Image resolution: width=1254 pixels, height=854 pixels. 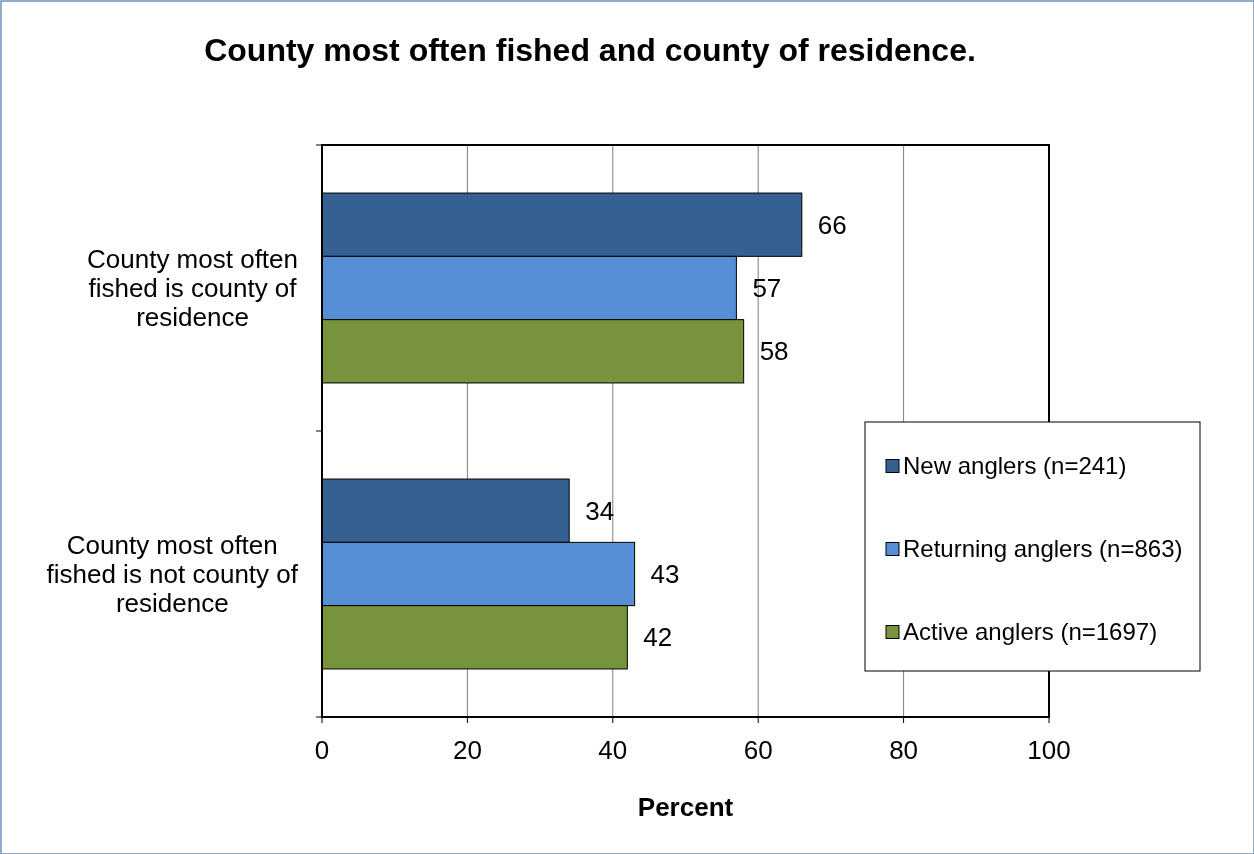 I want to click on x-tick-label: 100, so click(x=1049, y=750).